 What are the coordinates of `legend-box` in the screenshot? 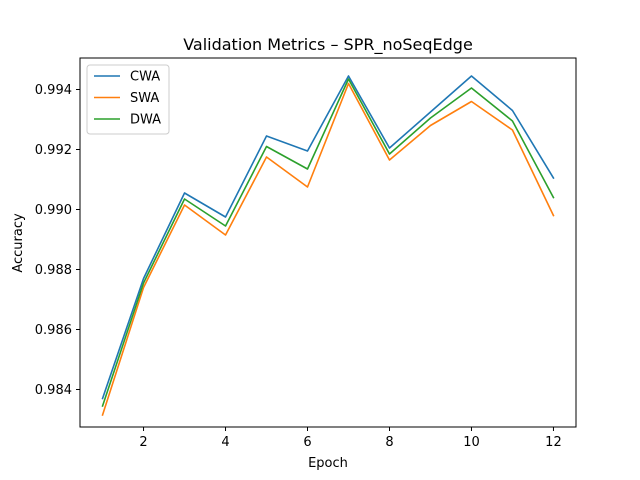 It's located at (128, 99).